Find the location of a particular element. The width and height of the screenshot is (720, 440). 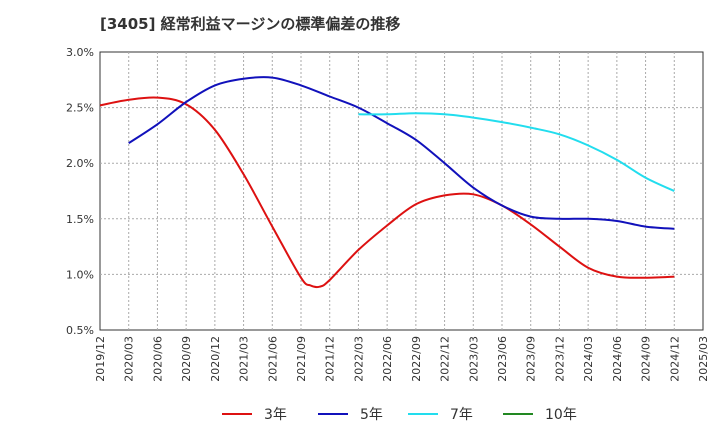

x-tick-label: 2020/06 is located at coordinates (157, 359).